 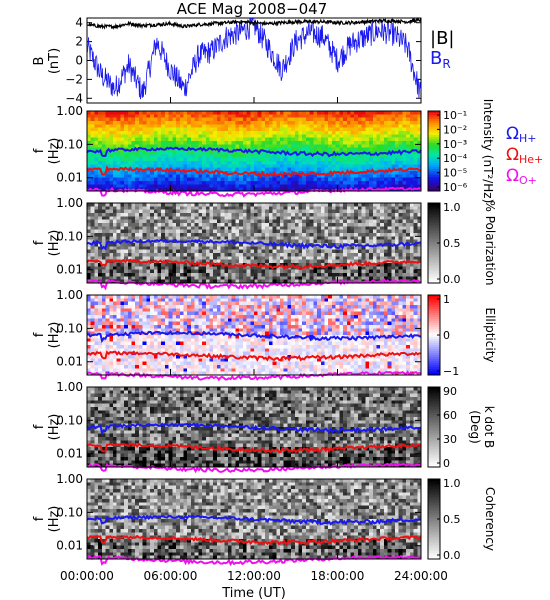 I want to click on colorbar-cell, so click(x=434, y=272).